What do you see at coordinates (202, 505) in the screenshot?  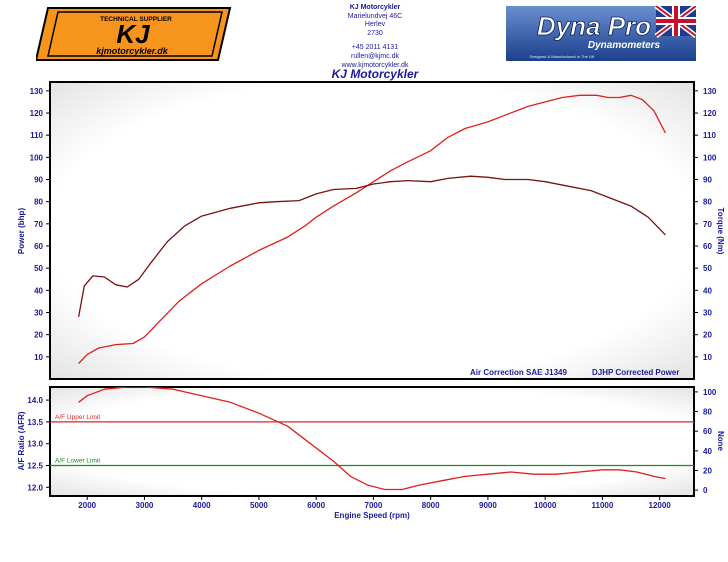 I see `rpm-tick-label: 4000` at bounding box center [202, 505].